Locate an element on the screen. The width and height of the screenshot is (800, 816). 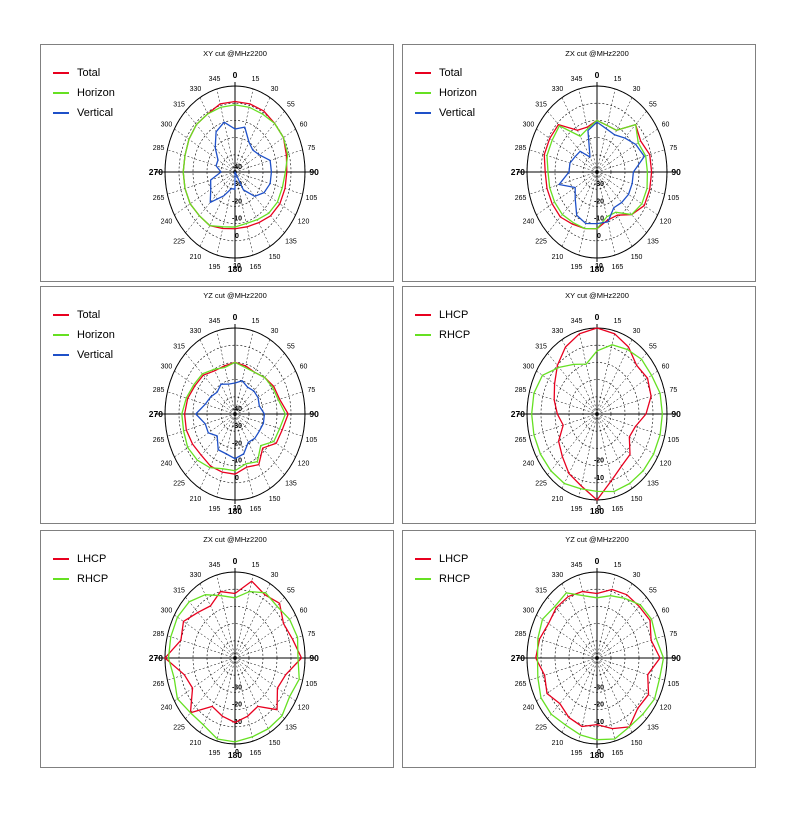
legend-swatch-vertical is located at coordinates (423, 113).